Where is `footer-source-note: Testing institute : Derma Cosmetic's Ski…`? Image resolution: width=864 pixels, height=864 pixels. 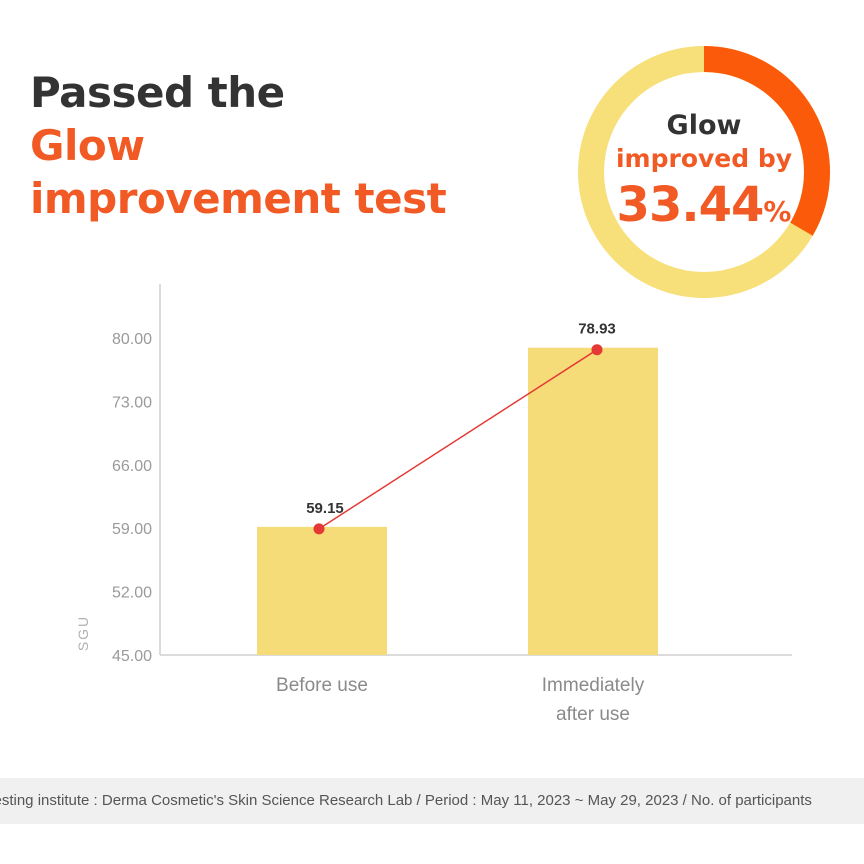
footer-source-note: Testing institute : Derma Cosmetic's Ski… is located at coordinates (432, 801).